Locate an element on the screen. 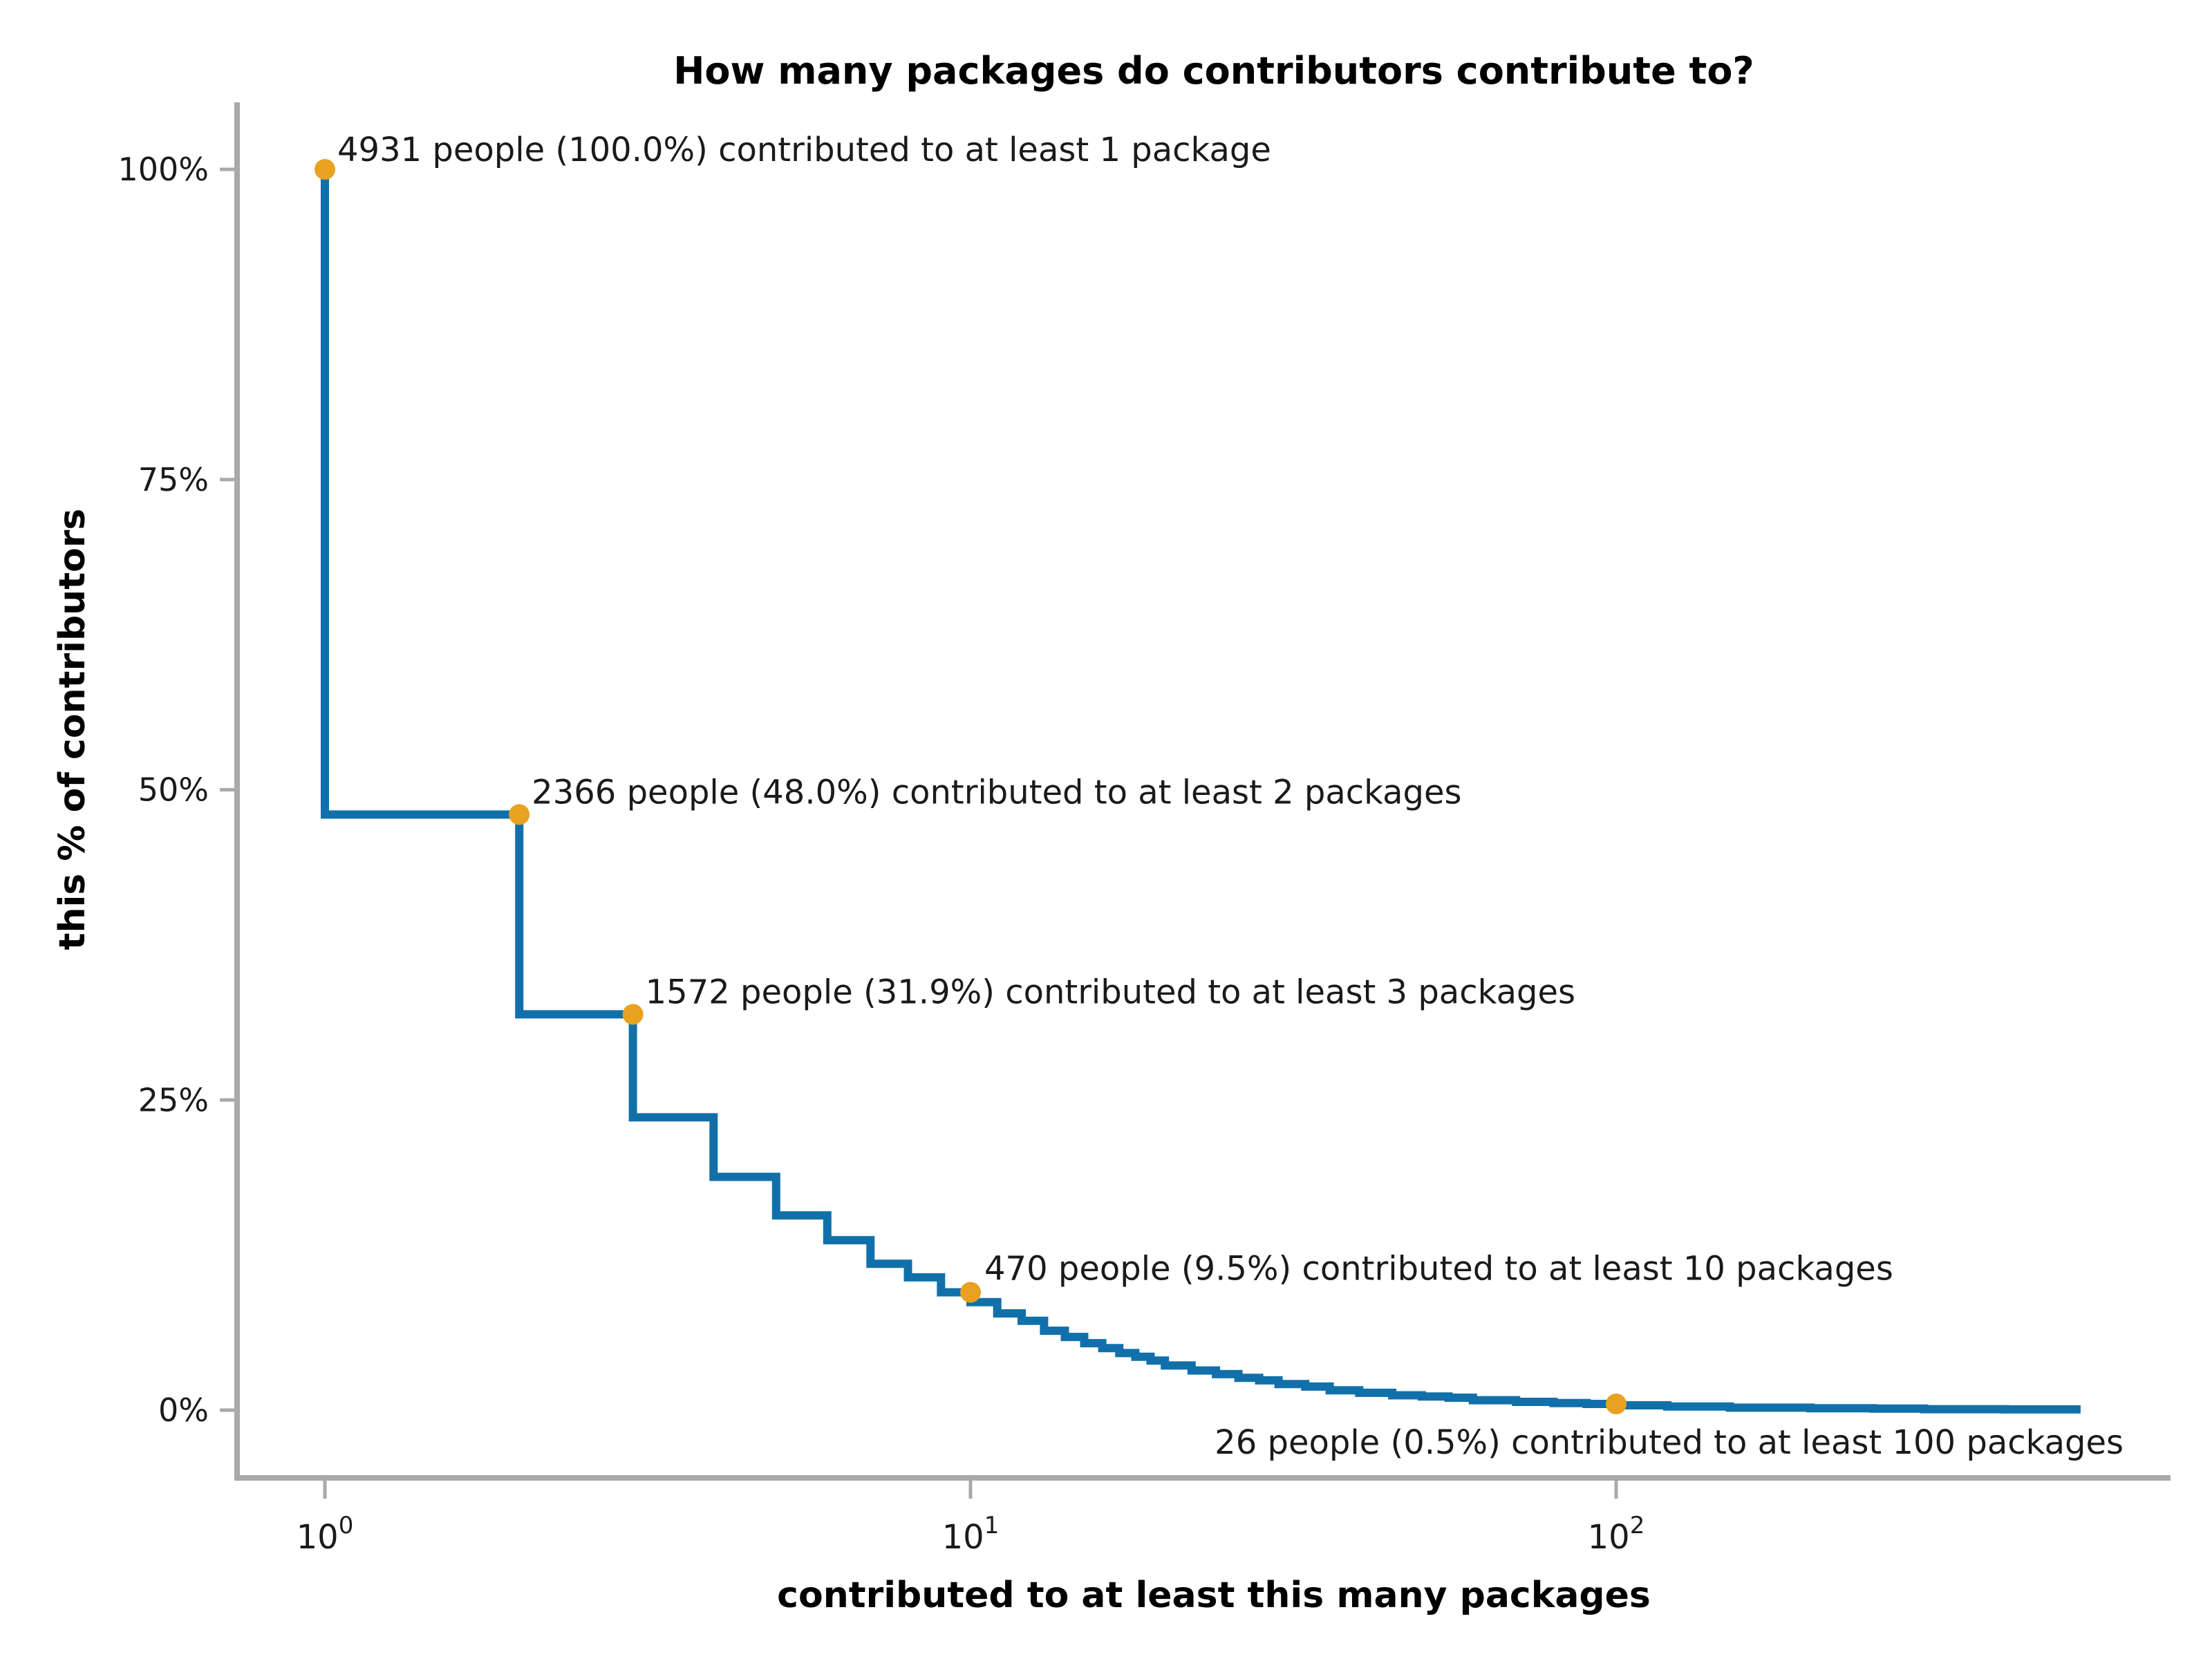 The width and height of the screenshot is (2212, 1659). y-axis-ticks: 100% 75% 50% 25% 0% is located at coordinates (176, 790).